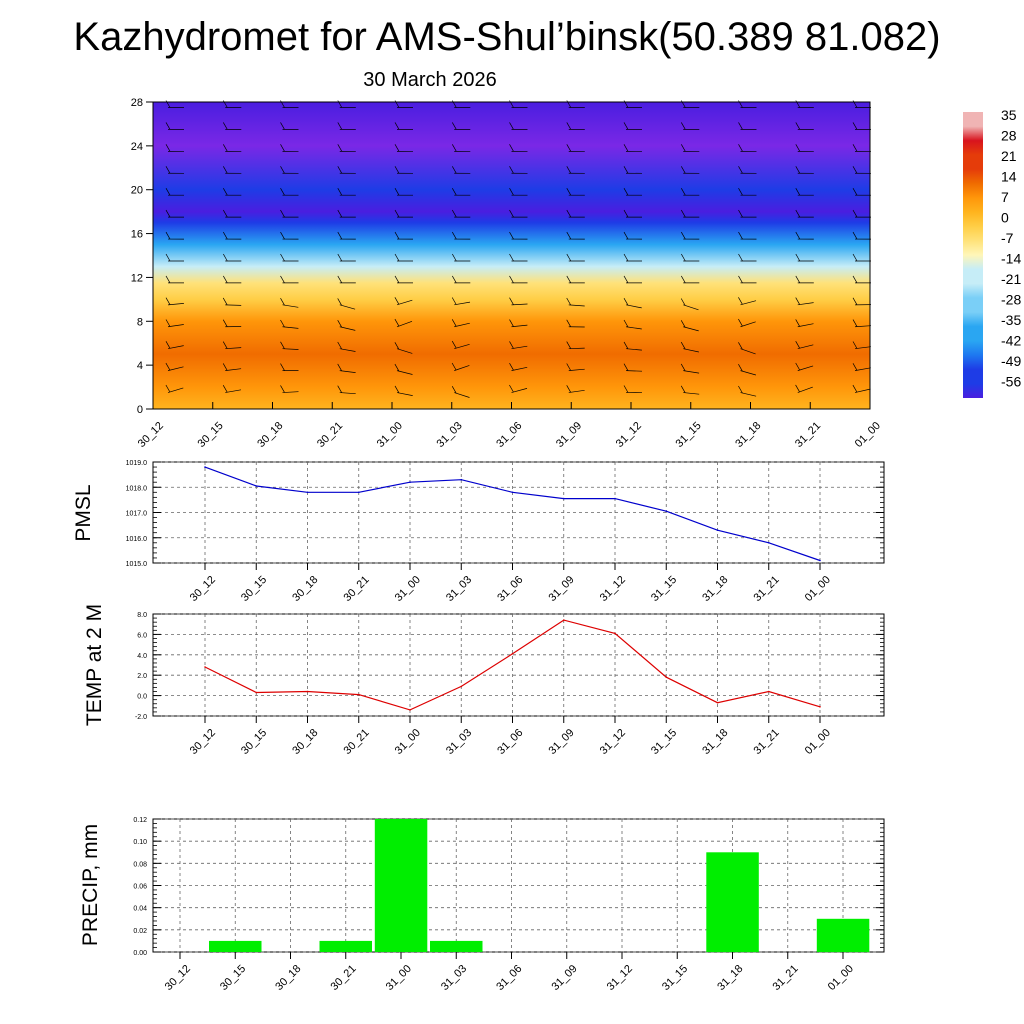 The width and height of the screenshot is (1024, 1024). Describe the element at coordinates (1009, 136) in the screenshot. I see `colorbar-label: 28` at that location.